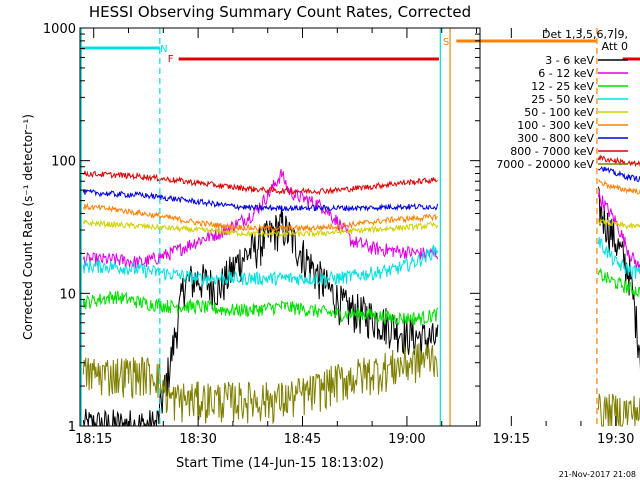  What do you see at coordinates (555, 125) in the screenshot?
I see `legend-label-5: 100 - 300 keV` at bounding box center [555, 125].